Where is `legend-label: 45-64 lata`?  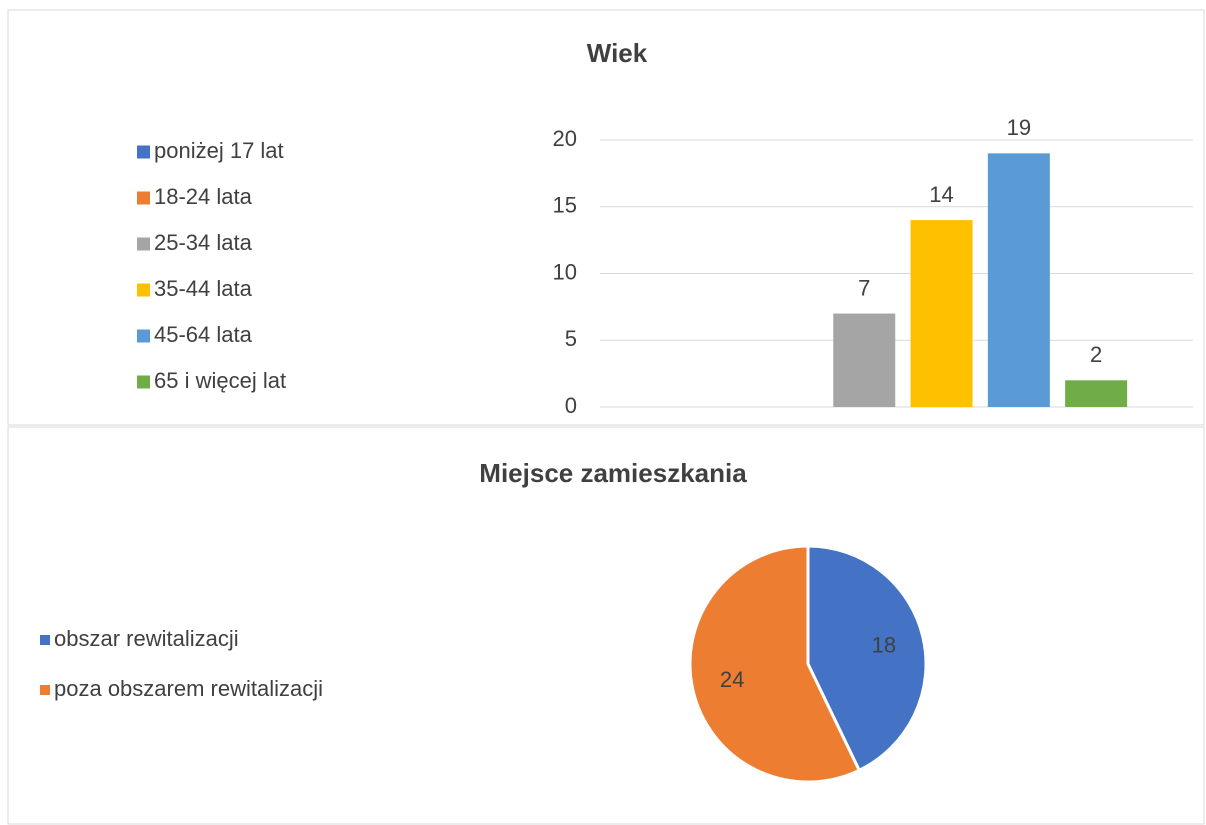
legend-label: 45-64 lata is located at coordinates (203, 334).